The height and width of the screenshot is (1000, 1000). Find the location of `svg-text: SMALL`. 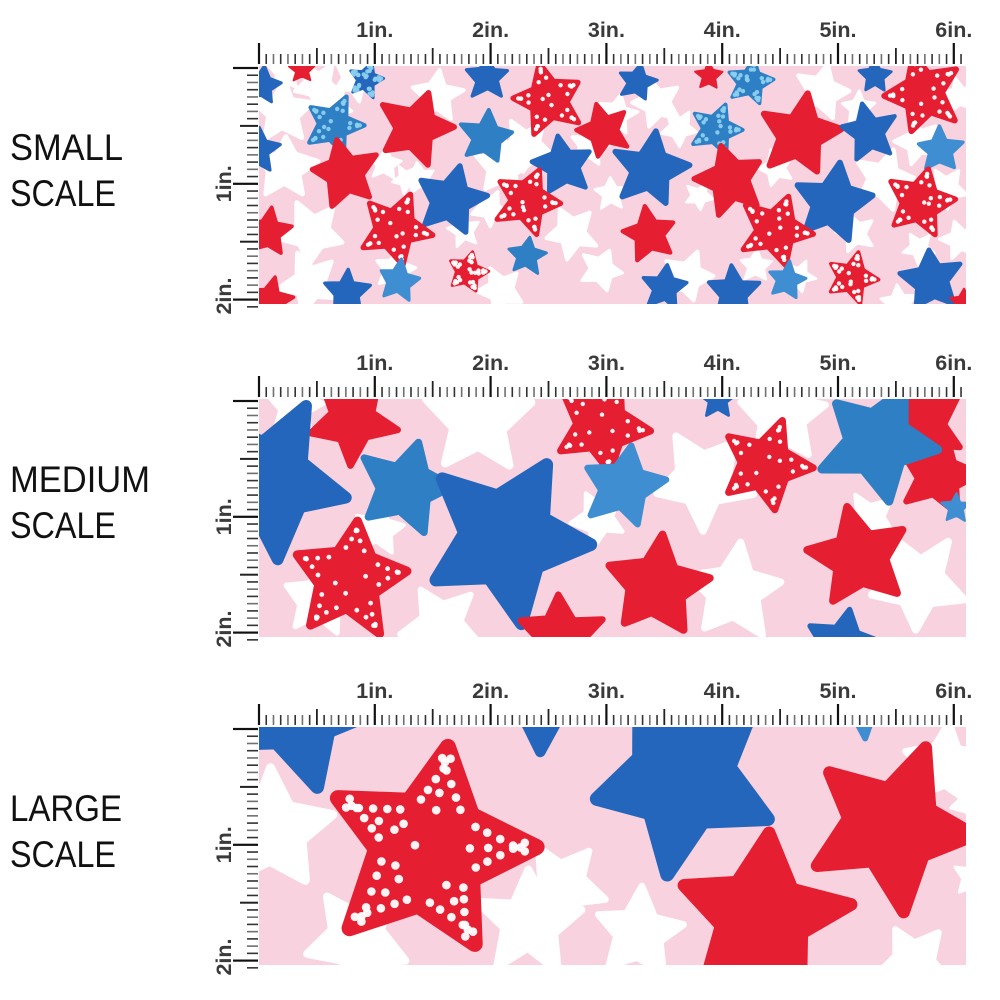

svg-text: SMALL is located at coordinates (66, 147).